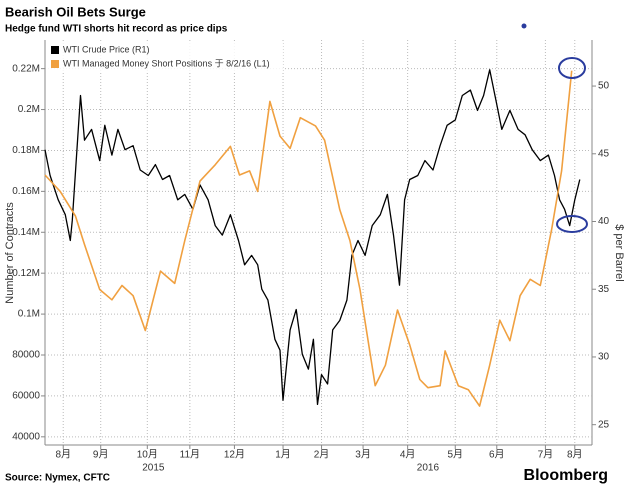  Describe the element at coordinates (322, 455) in the screenshot. I see `x-tick-label: 2月` at that location.